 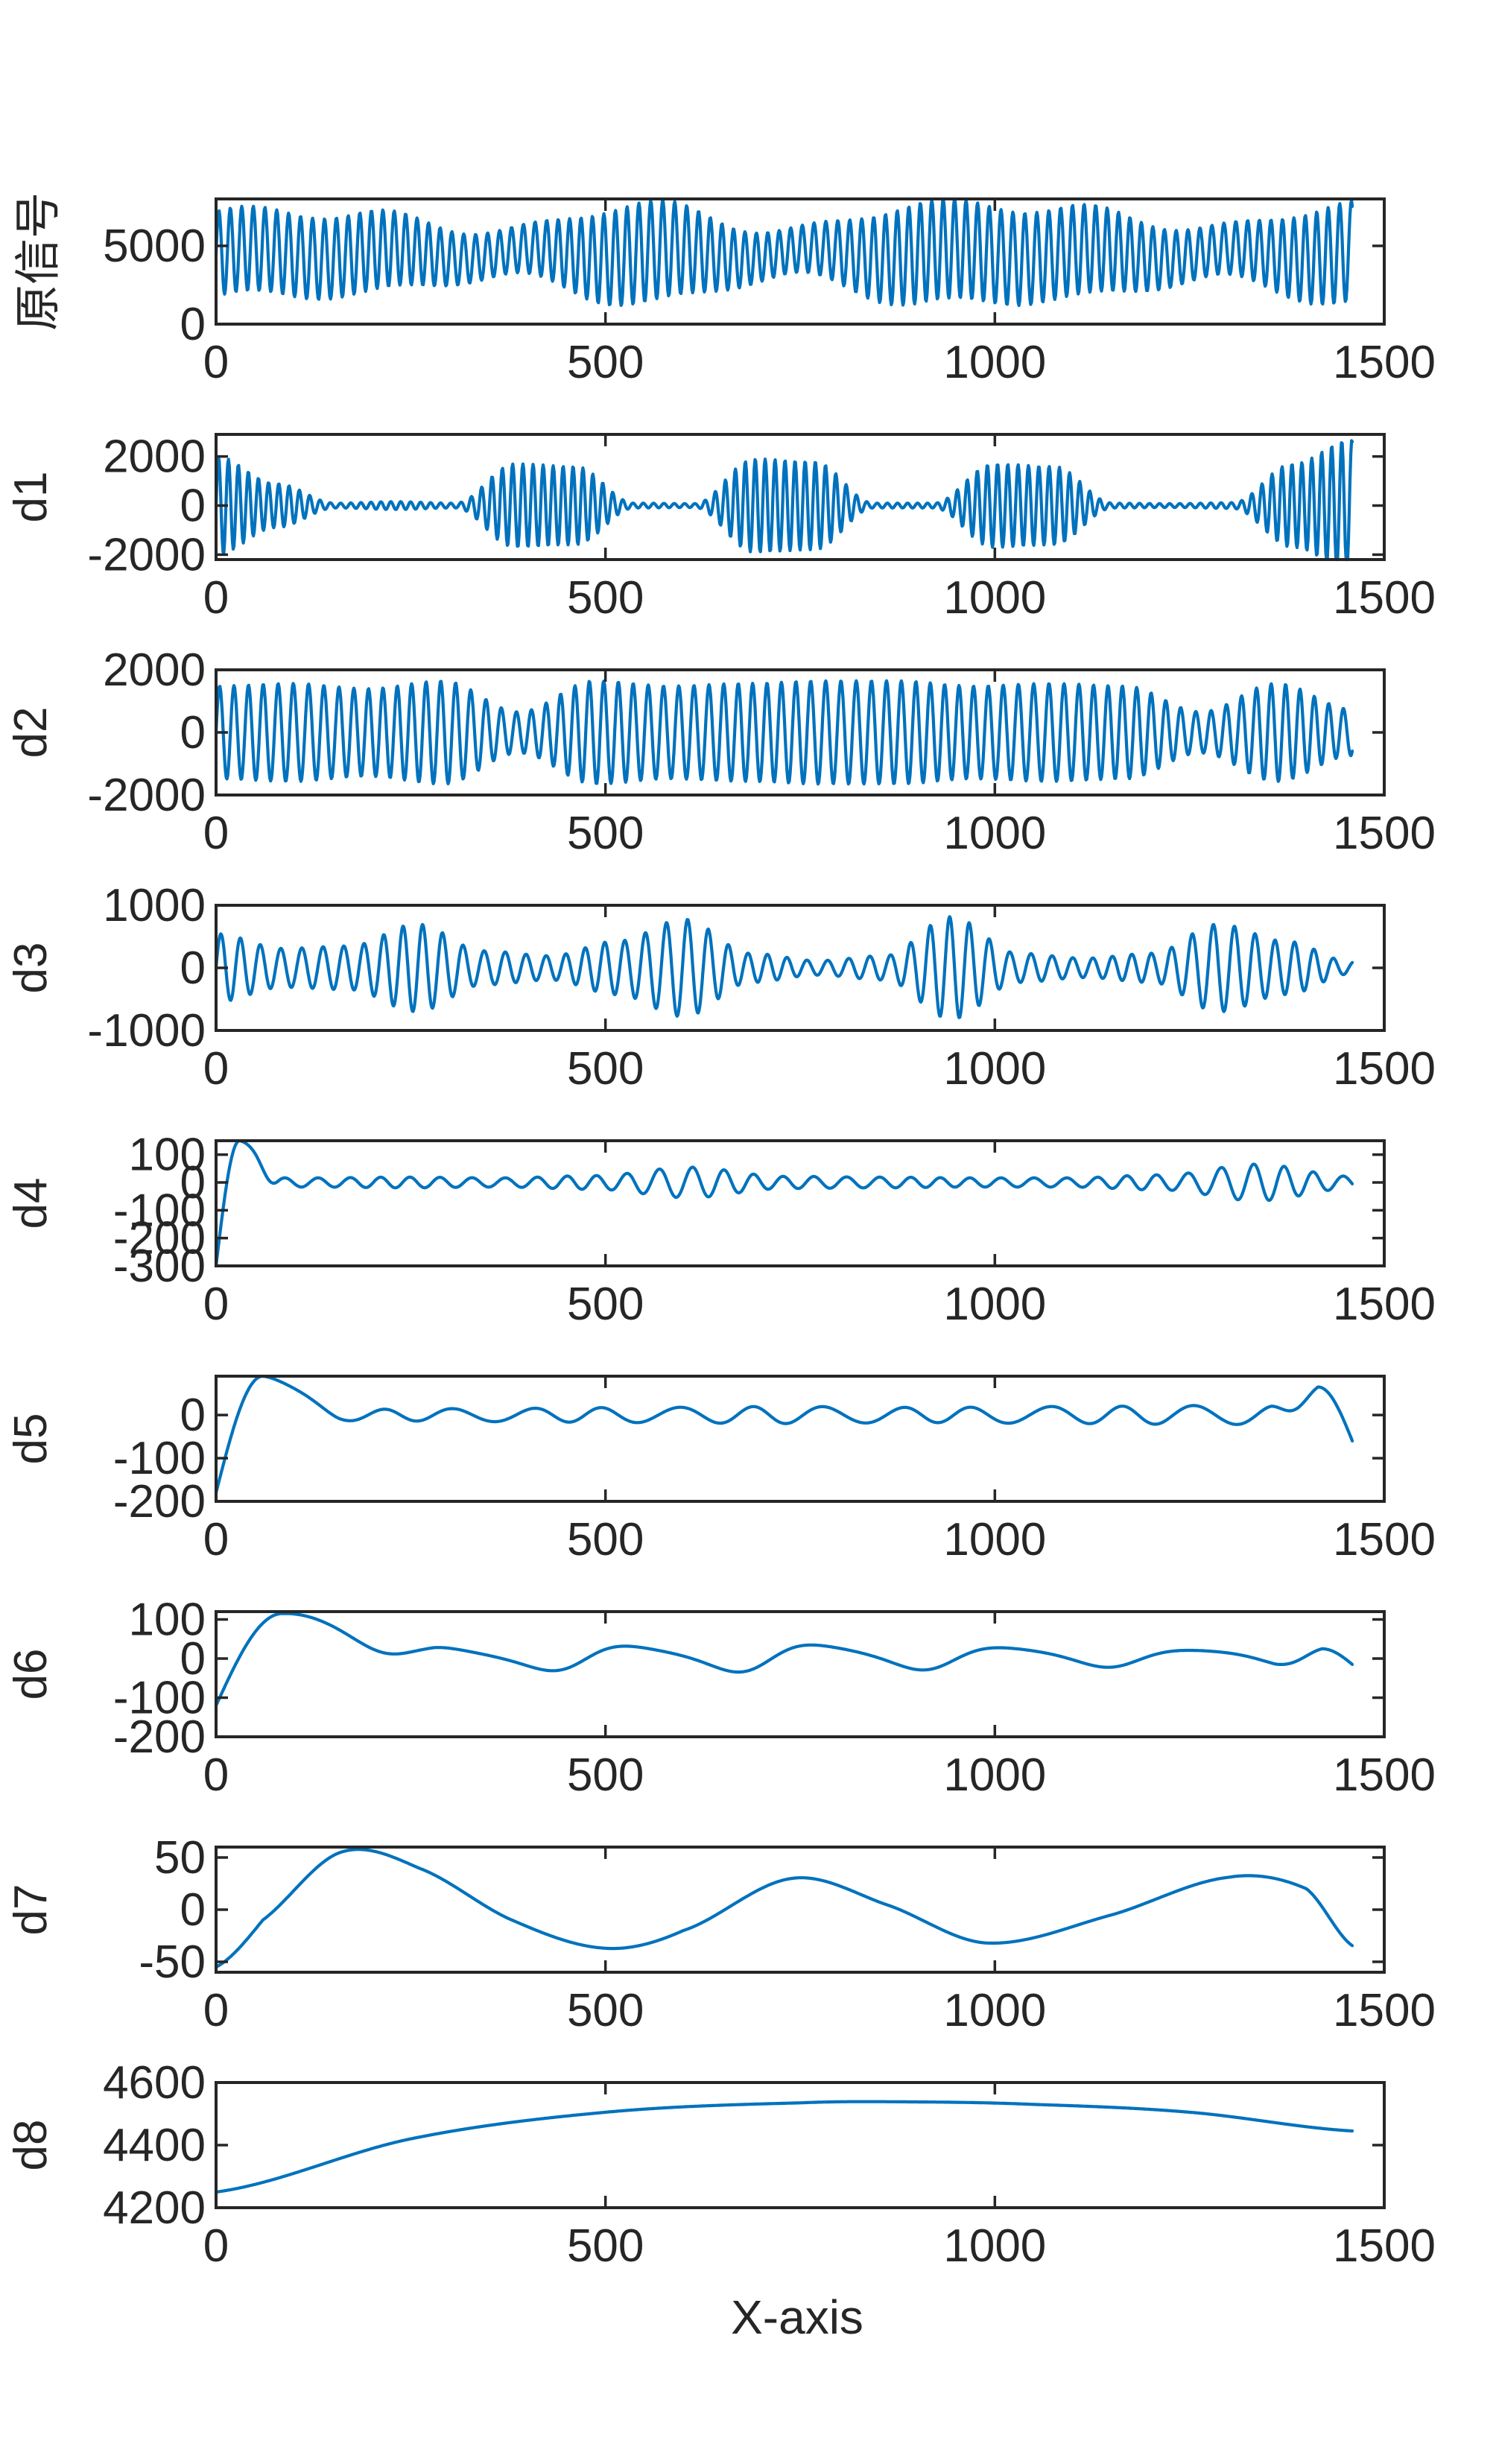 What do you see at coordinates (784, 1660) in the screenshot?
I see `series-line-d6` at bounding box center [784, 1660].